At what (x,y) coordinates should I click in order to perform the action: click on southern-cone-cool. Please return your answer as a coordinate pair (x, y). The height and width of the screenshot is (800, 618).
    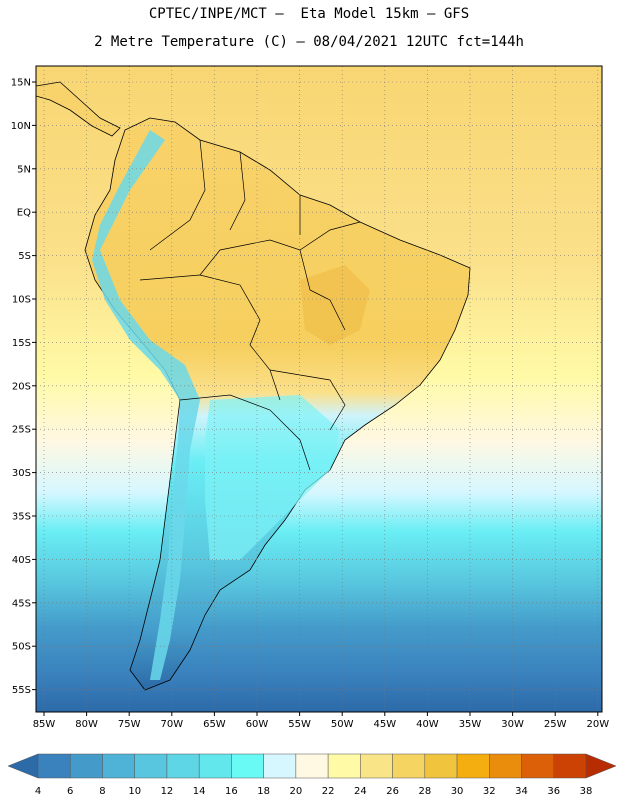
    Looking at the image, I should click on (272, 477).